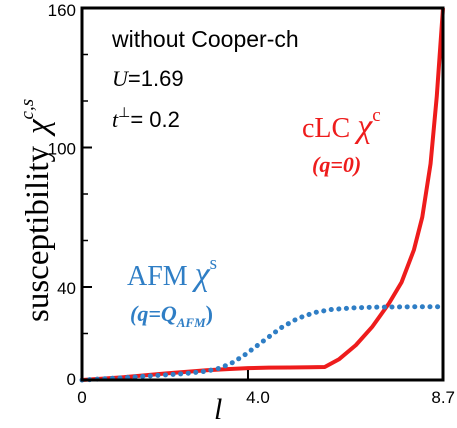 This screenshot has width=457, height=428. Describe the element at coordinates (71, 379) in the screenshot. I see `y-tick-label: 0` at that location.